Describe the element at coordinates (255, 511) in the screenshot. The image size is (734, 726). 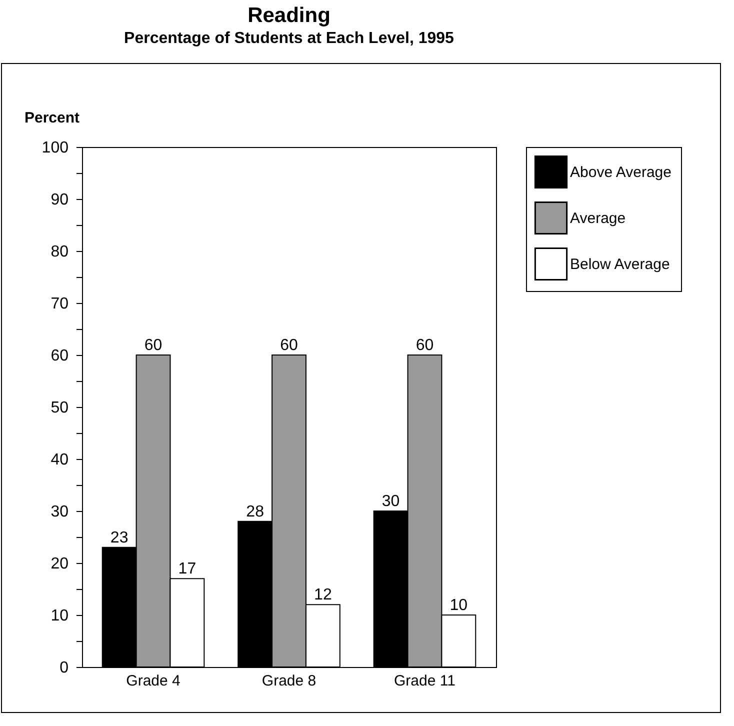
I see `data-label: 28` at that location.